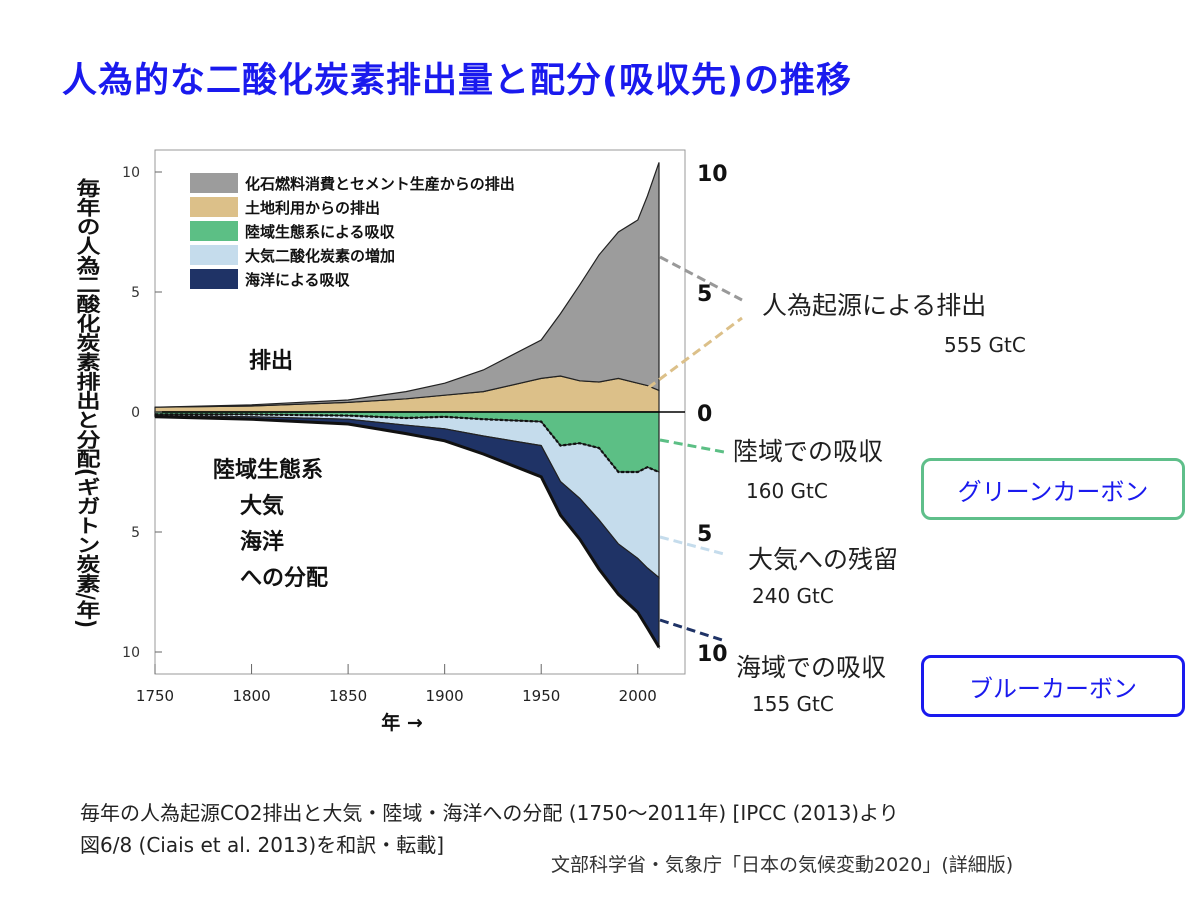 Image resolution: width=1200 pixels, height=900 pixels. Describe the element at coordinates (262, 506) in the screenshot. I see `allocation-region-label: 大気` at that location.